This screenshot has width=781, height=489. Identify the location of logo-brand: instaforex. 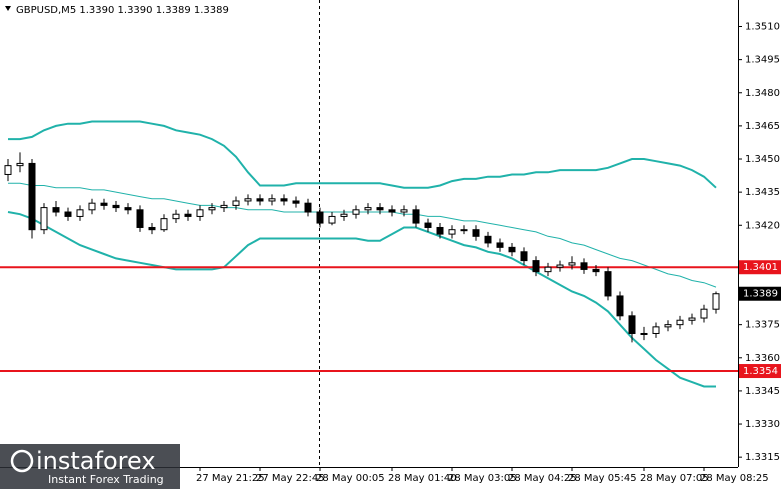
(96, 461).